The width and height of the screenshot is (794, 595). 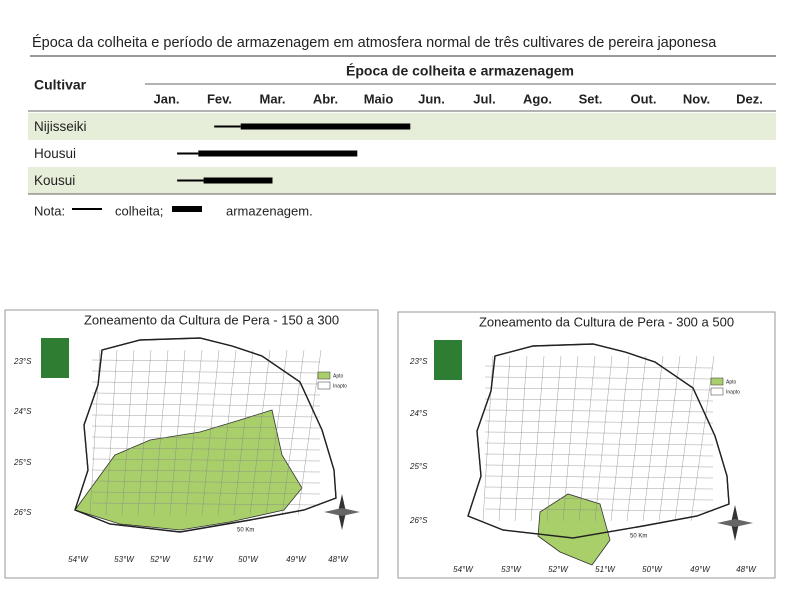 I want to click on month-header: Jul., so click(x=484, y=98).